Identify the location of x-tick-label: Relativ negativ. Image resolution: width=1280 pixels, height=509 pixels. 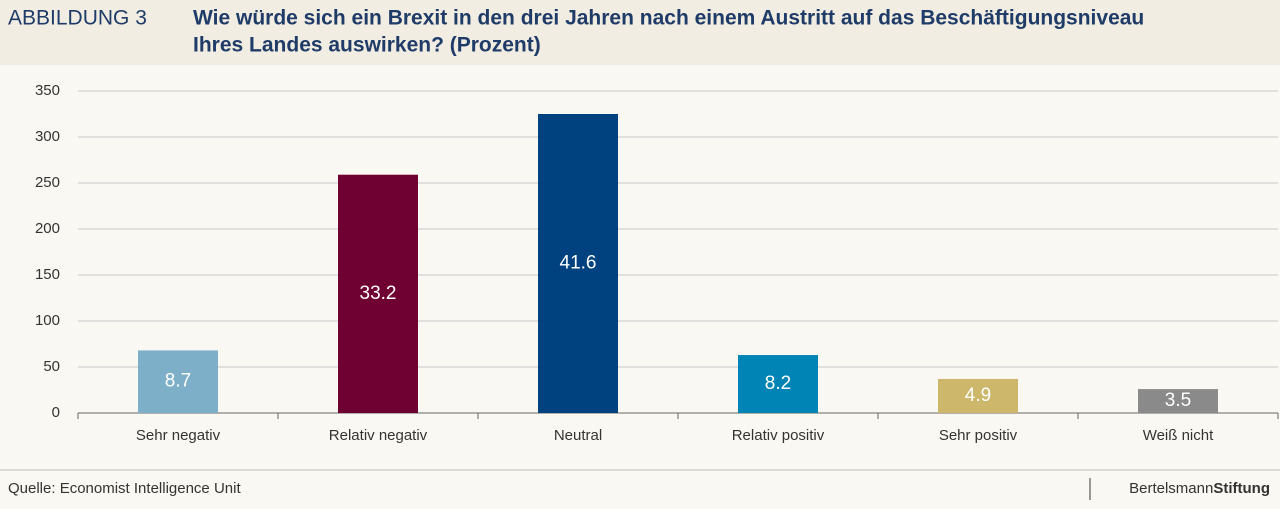
(378, 435).